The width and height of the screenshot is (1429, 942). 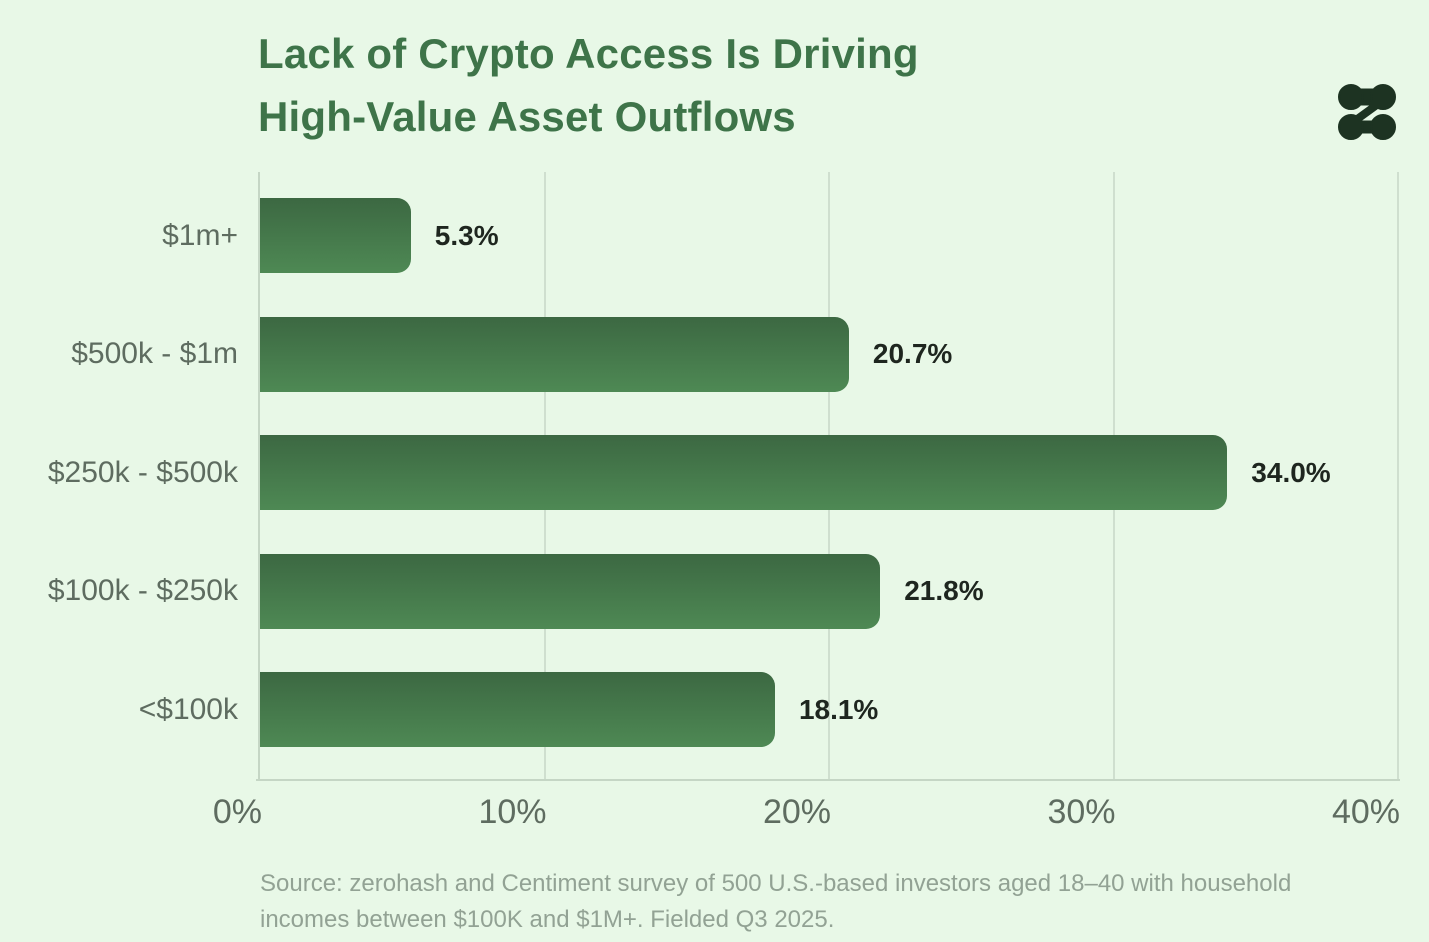 I want to click on bar-row-1: $1m+ 5.3%, so click(x=714, y=235).